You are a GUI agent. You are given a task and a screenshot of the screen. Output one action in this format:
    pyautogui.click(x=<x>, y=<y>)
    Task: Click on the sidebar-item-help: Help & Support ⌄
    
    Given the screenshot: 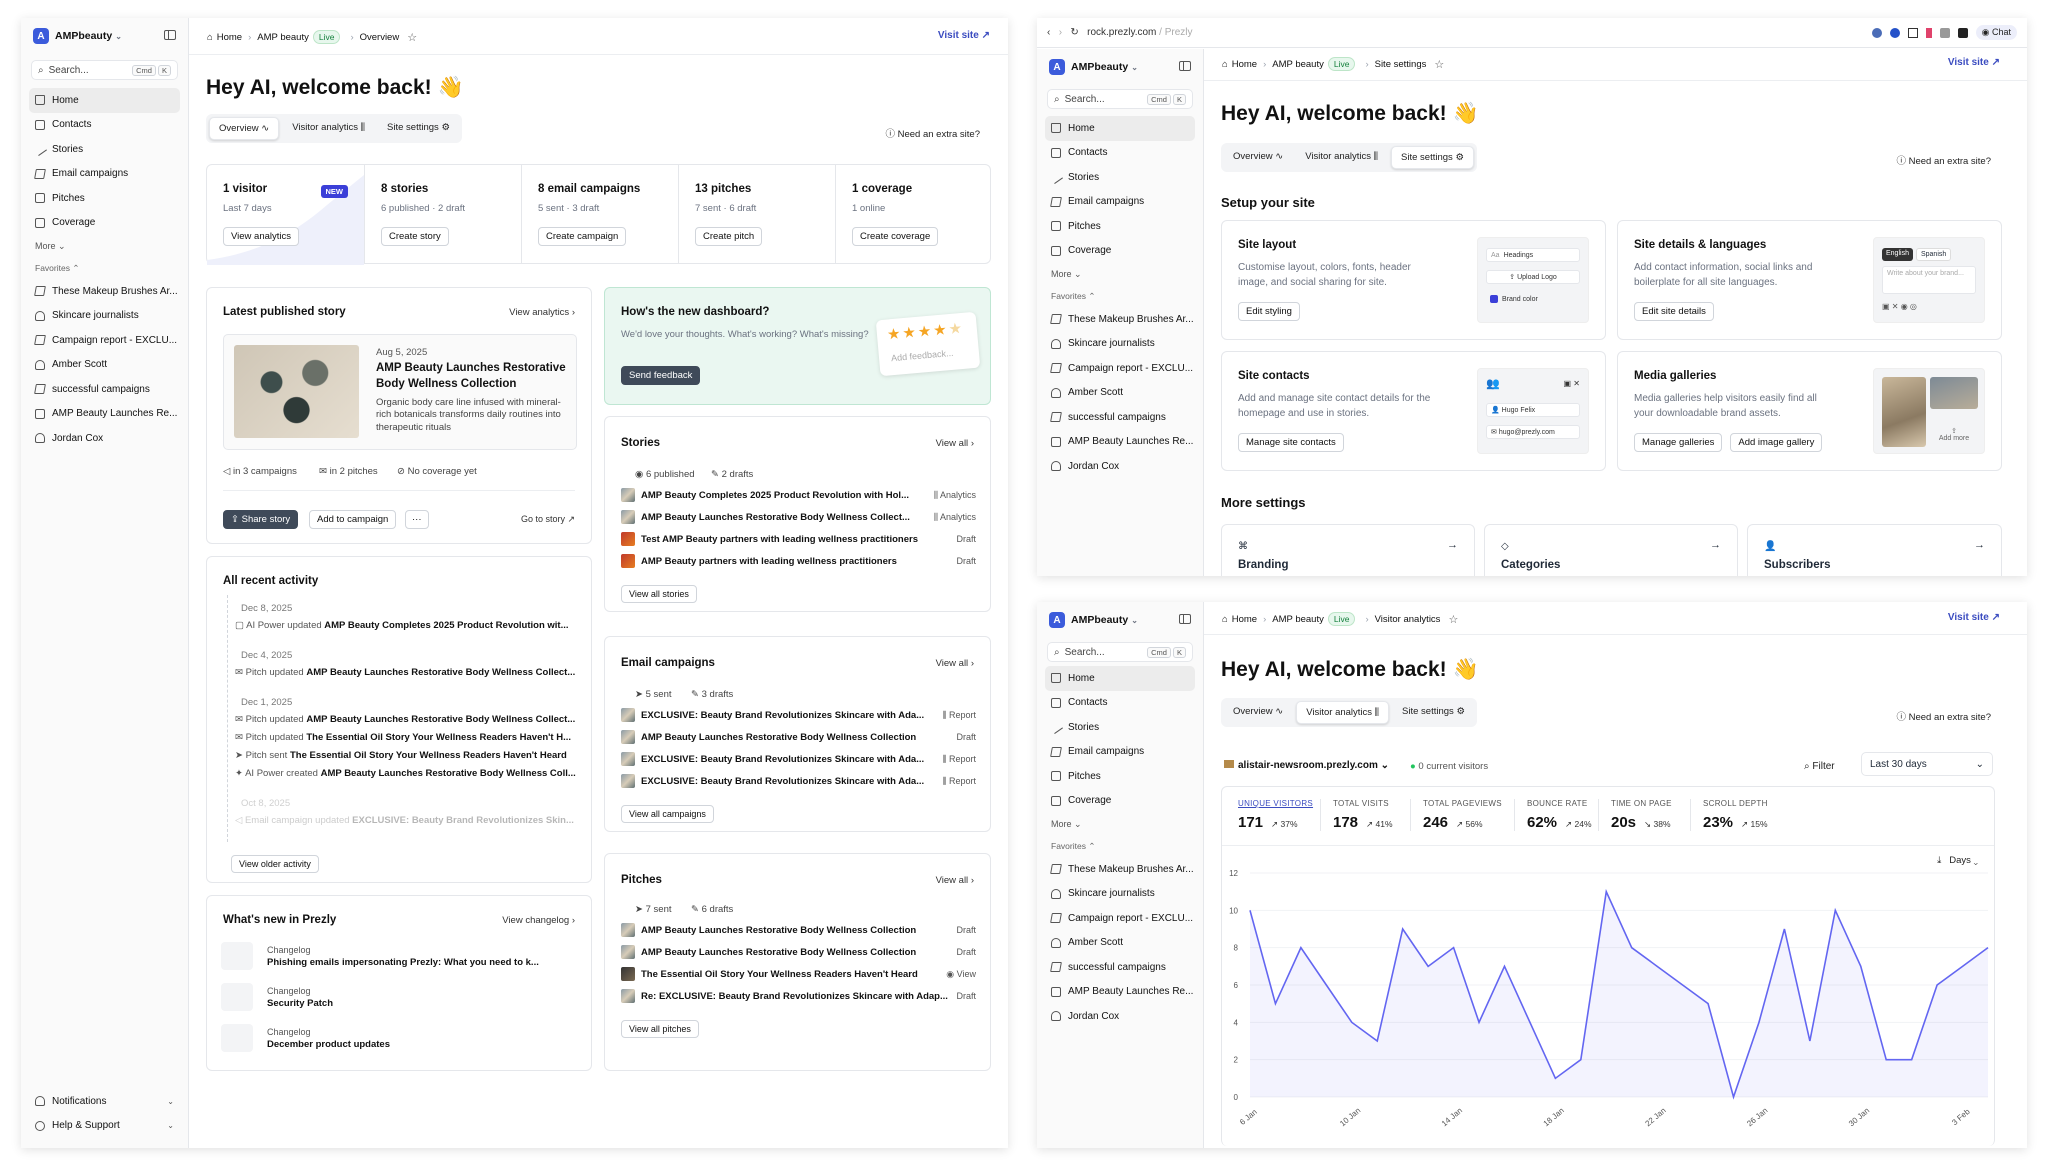 What is the action you would take?
    pyautogui.click(x=104, y=1126)
    